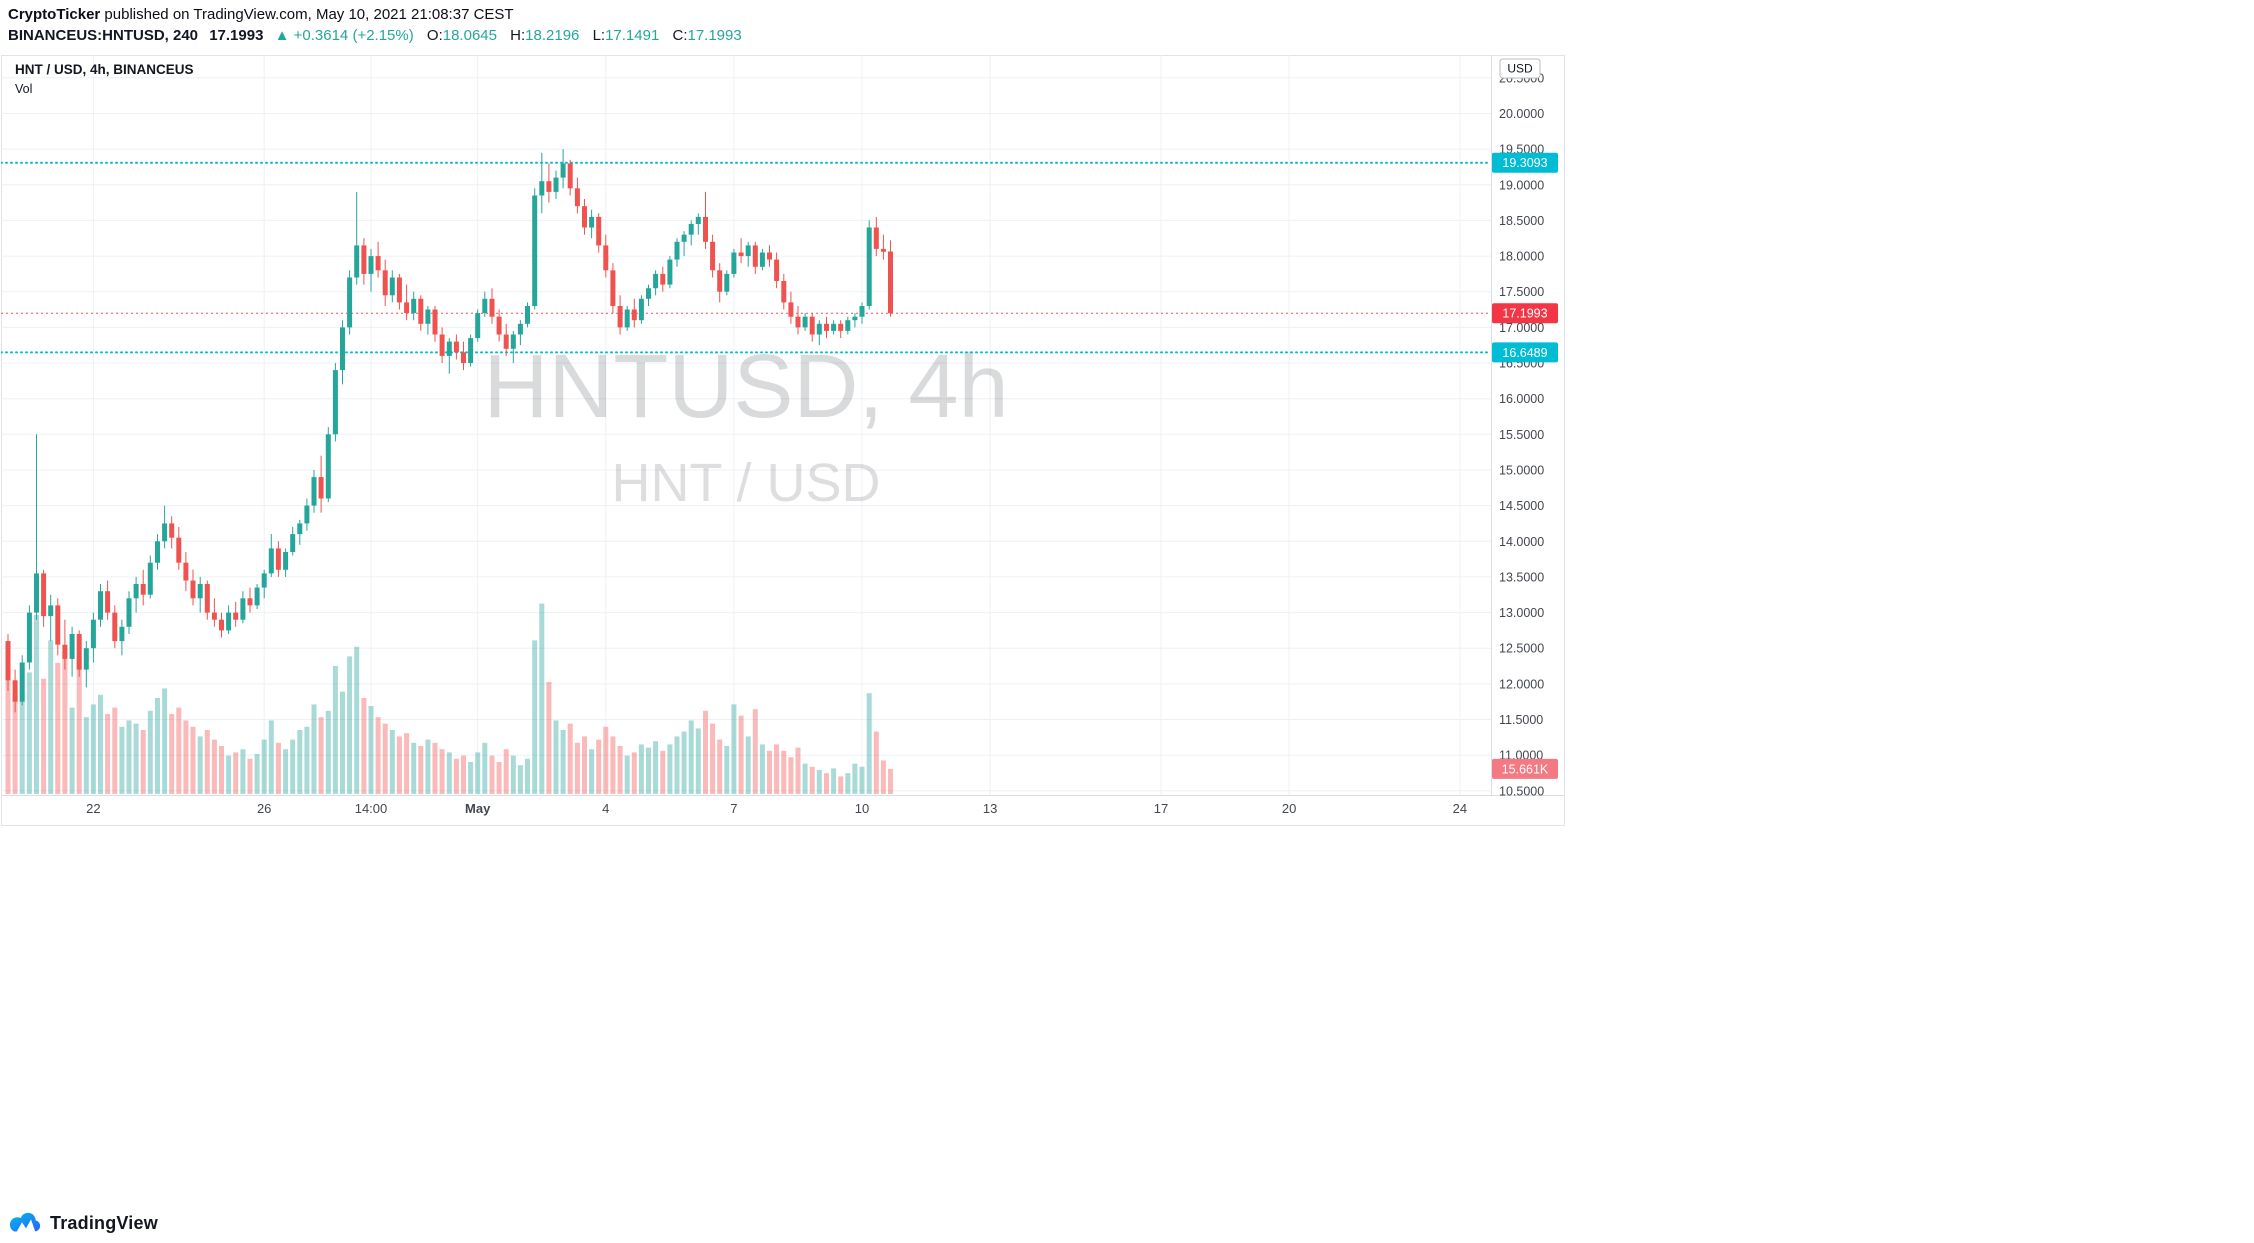  What do you see at coordinates (990, 808) in the screenshot?
I see `time-tick-label: 13` at bounding box center [990, 808].